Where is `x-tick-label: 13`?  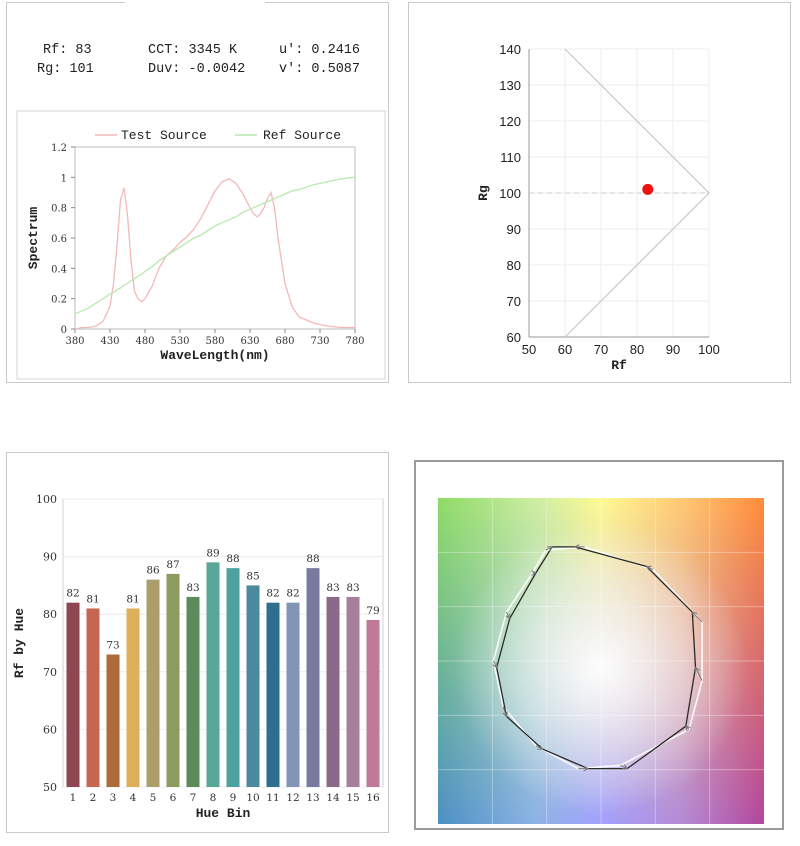 x-tick-label: 13 is located at coordinates (312, 798).